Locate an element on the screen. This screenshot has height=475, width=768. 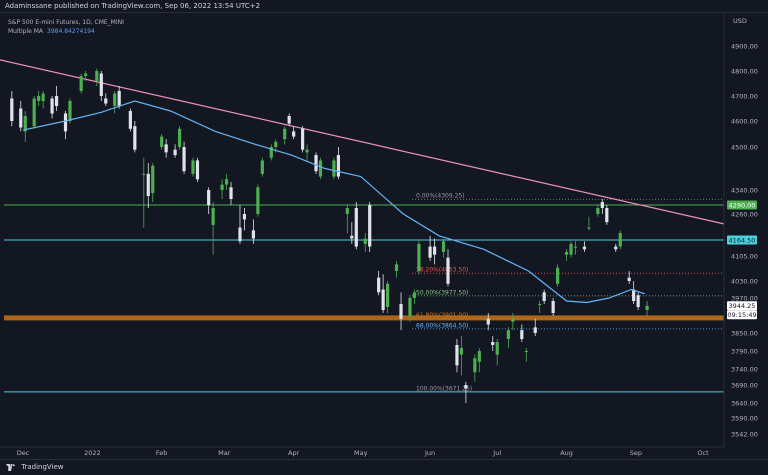
x-tick-label: Feb is located at coordinates (162, 453).